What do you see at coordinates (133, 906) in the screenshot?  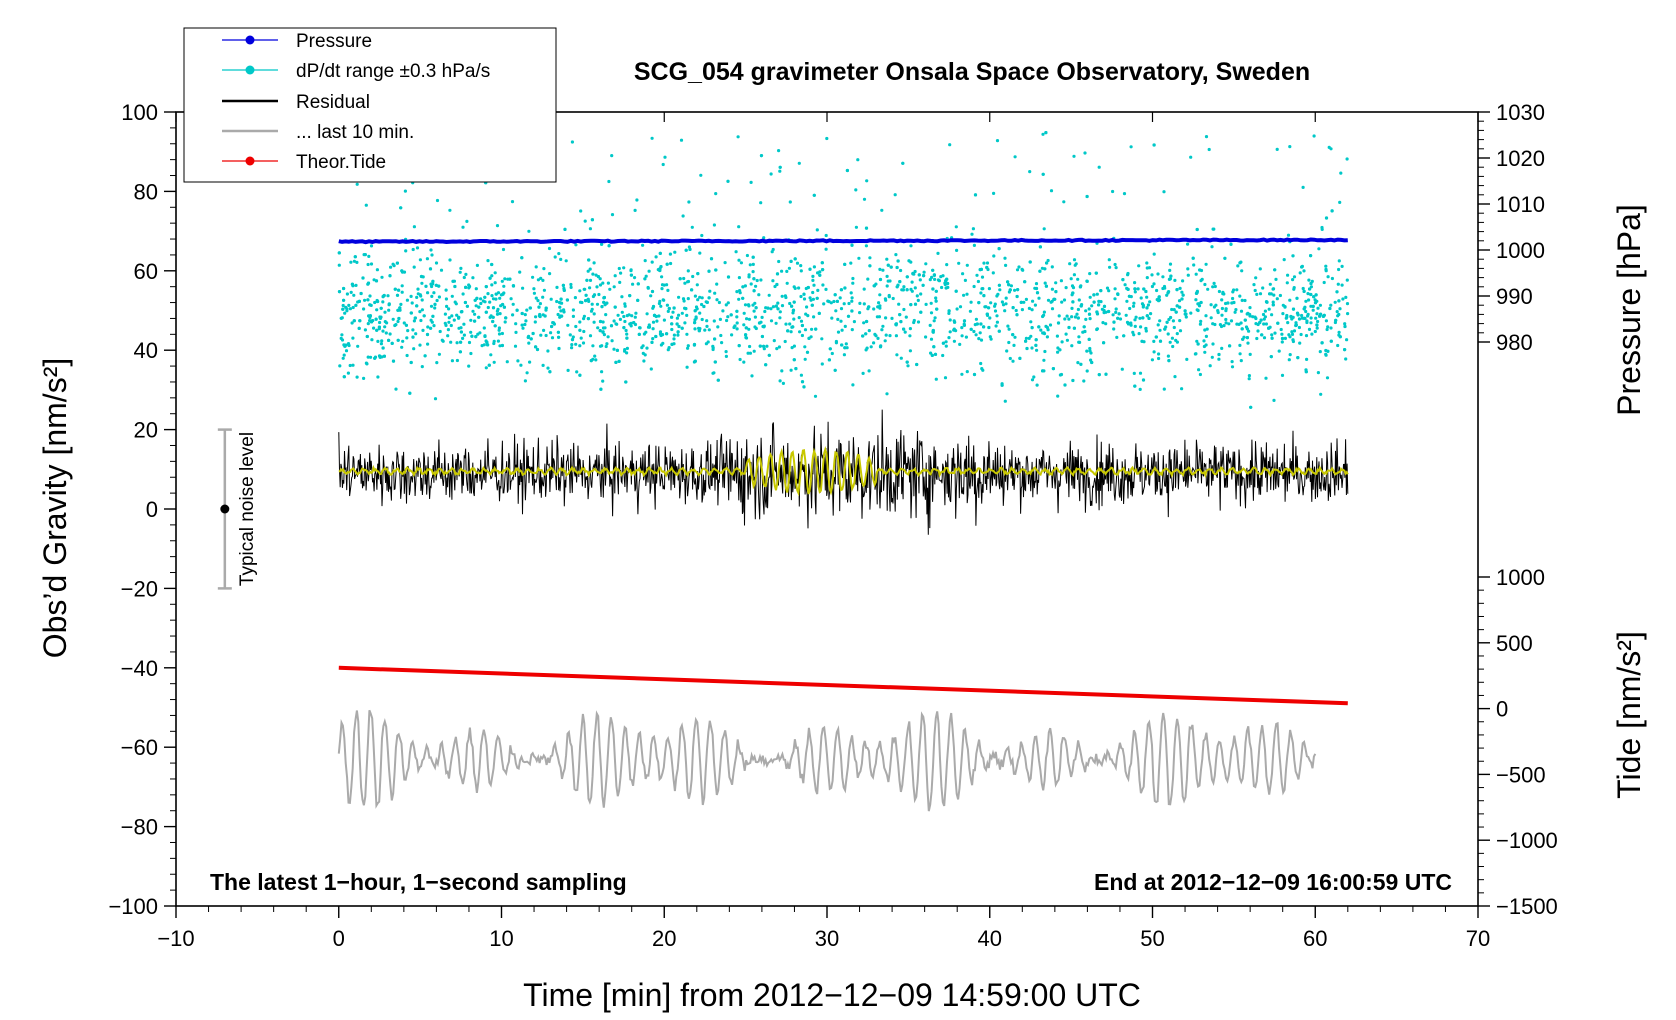 I see `y-left-tick-label: −100` at bounding box center [133, 906].